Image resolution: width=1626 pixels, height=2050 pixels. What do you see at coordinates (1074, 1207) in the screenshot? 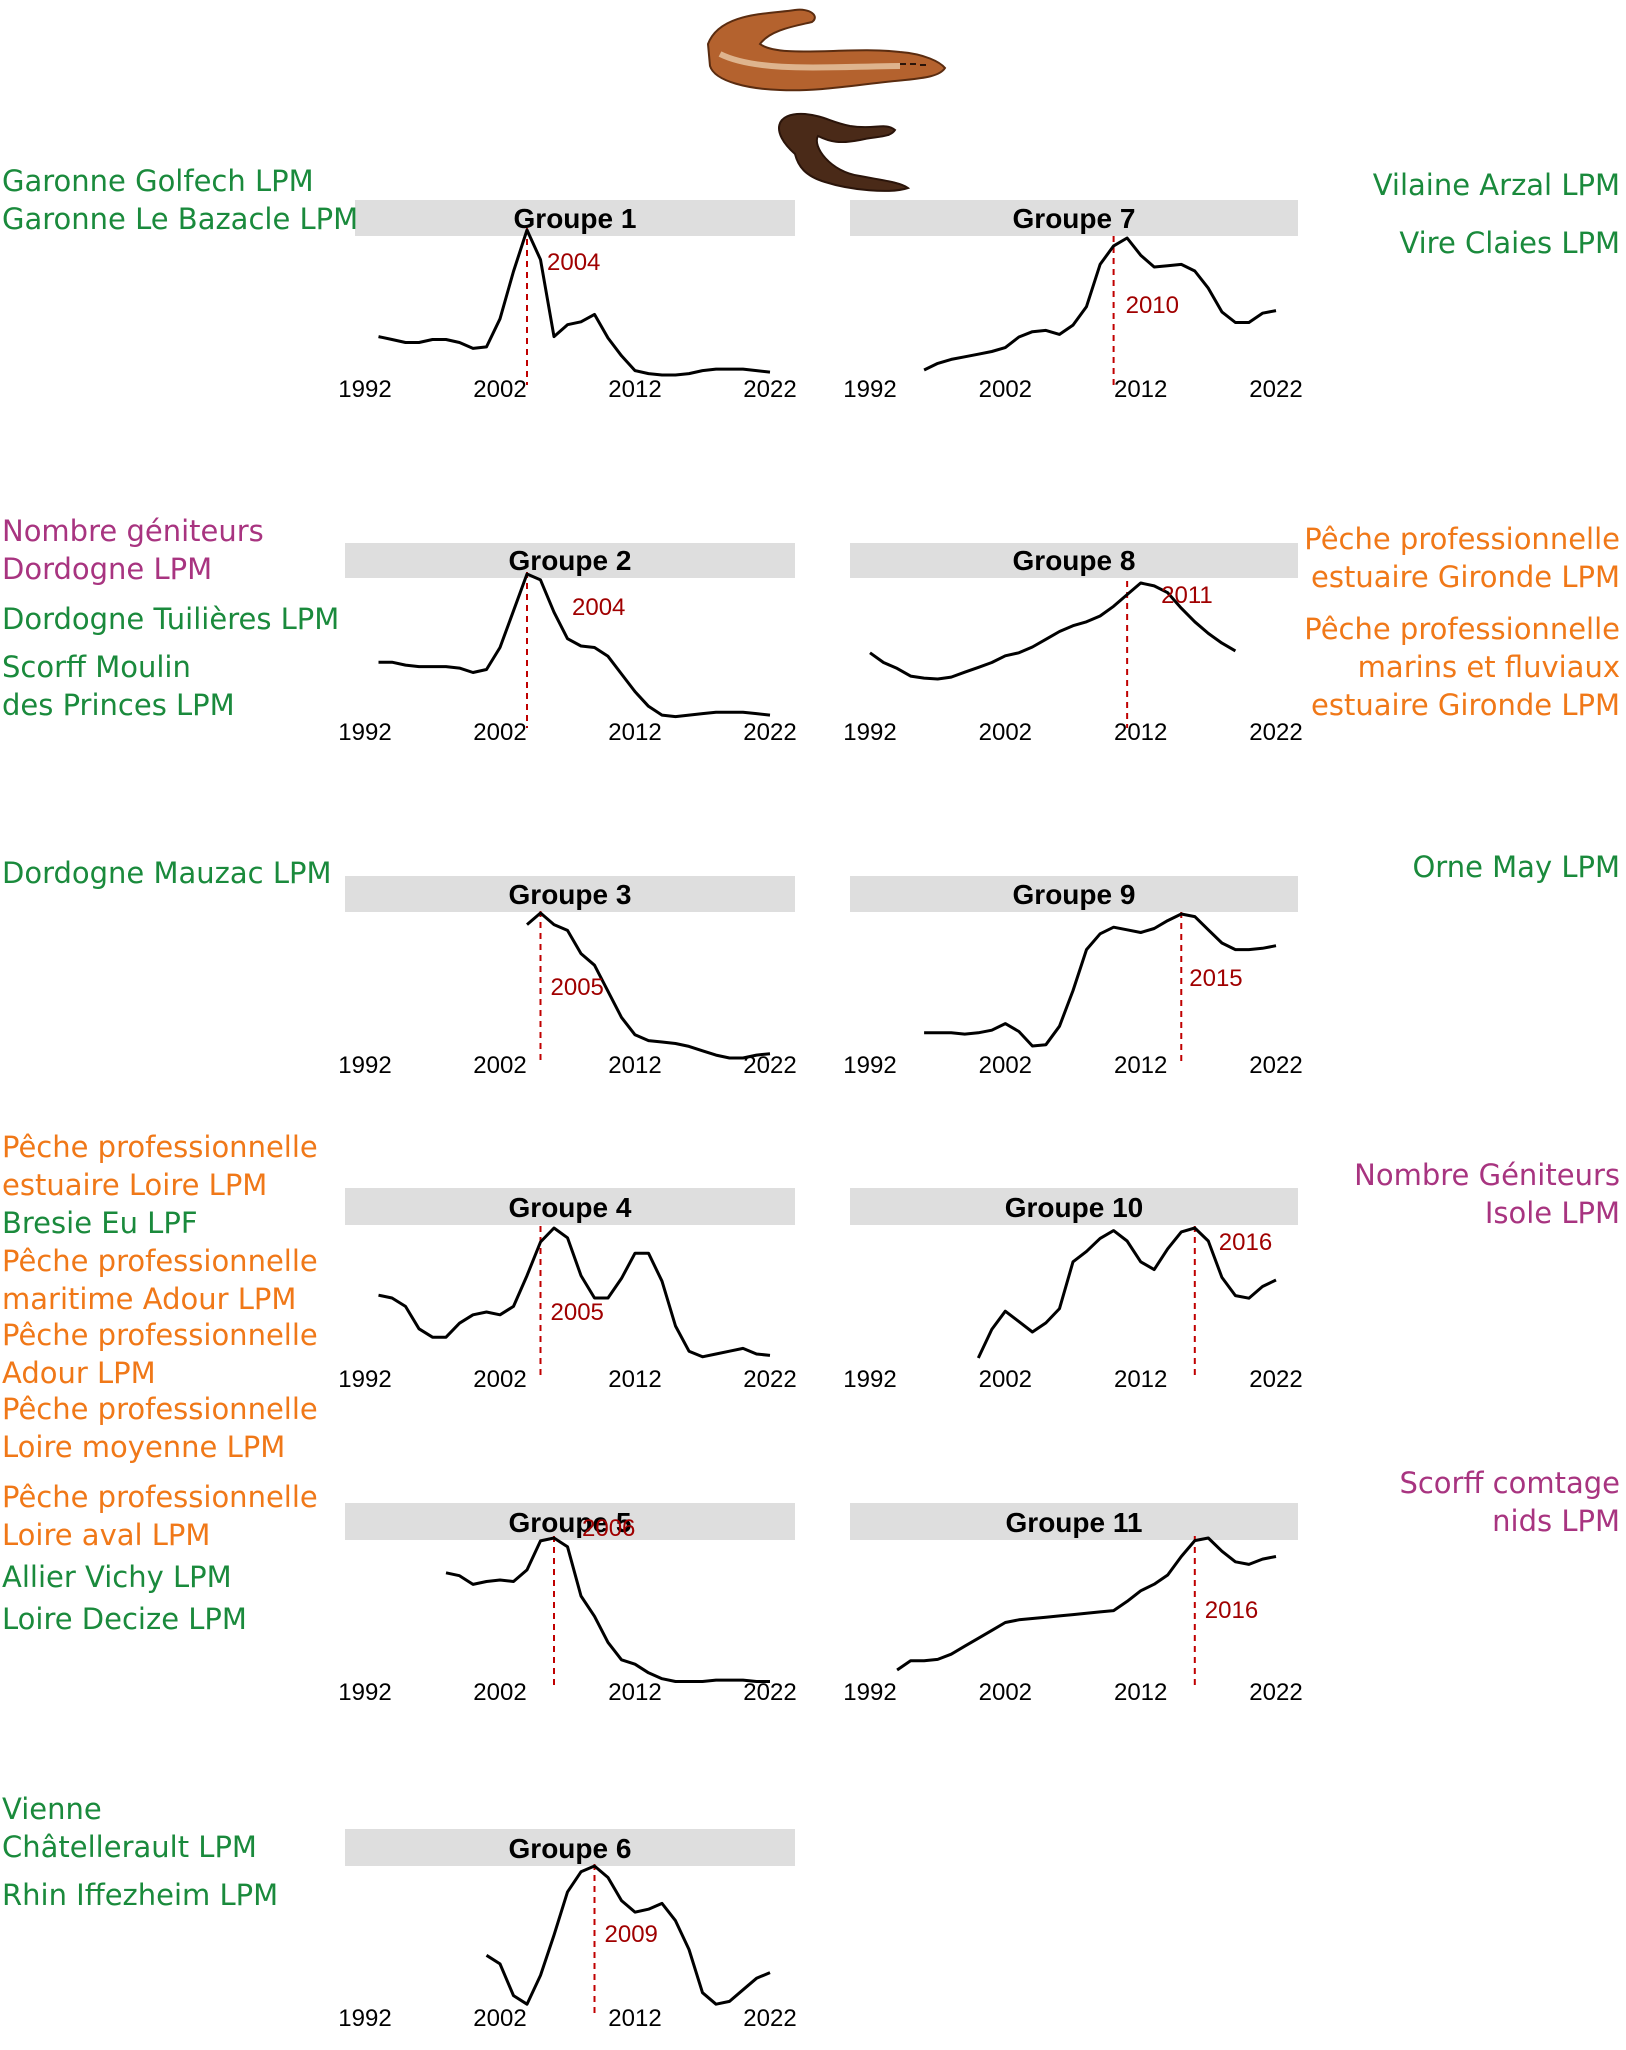
I see `groupe-10-title: Groupe 10` at bounding box center [1074, 1207].